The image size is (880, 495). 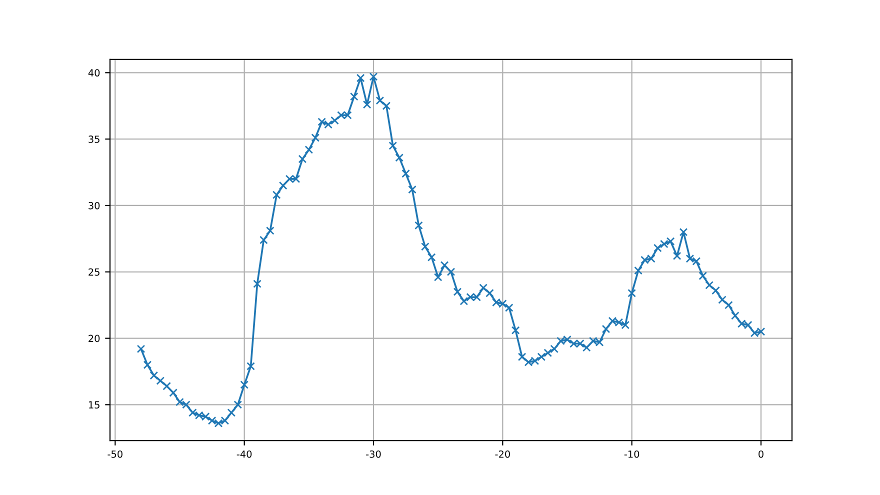 What do you see at coordinates (502, 454) in the screenshot?
I see `x-tick-label: -20` at bounding box center [502, 454].